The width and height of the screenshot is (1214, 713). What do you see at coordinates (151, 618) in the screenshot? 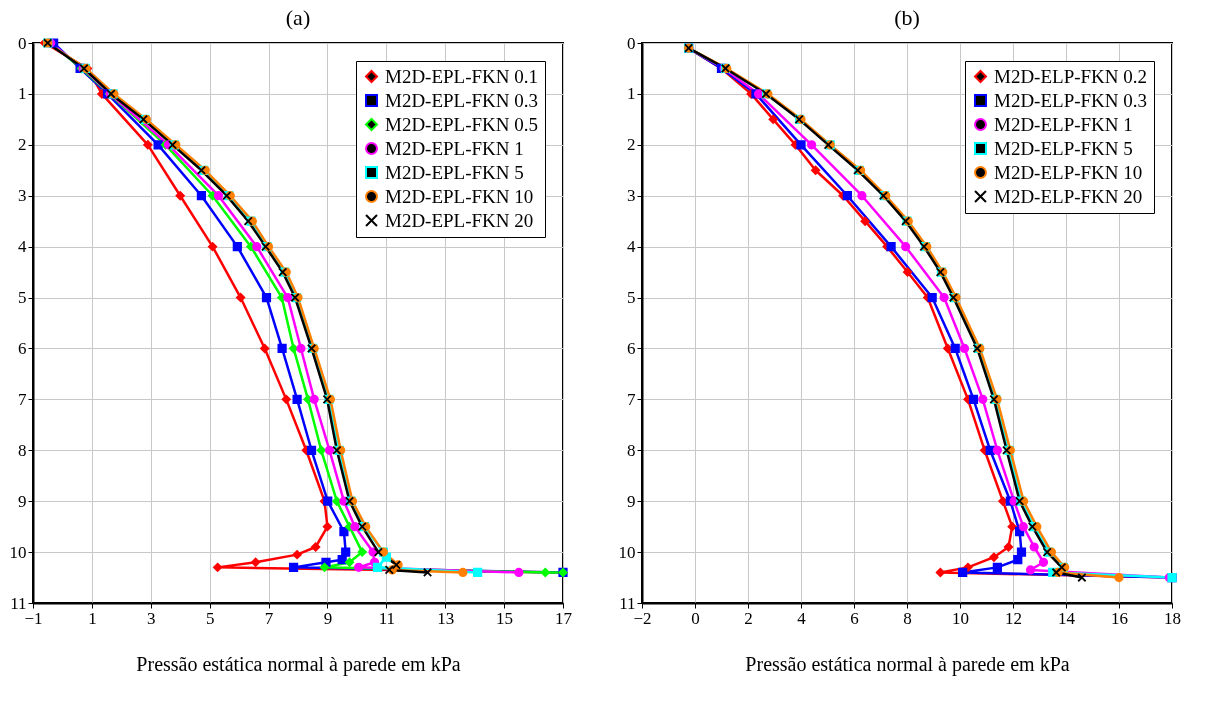
I see `x-tick-label: 3` at bounding box center [151, 618].